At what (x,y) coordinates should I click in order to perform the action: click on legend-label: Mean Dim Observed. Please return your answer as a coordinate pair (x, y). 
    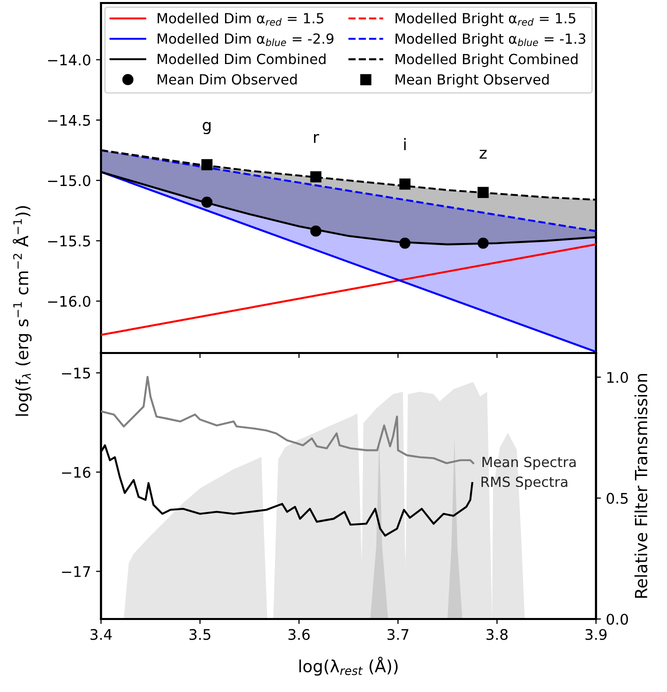
    Looking at the image, I should click on (227, 79).